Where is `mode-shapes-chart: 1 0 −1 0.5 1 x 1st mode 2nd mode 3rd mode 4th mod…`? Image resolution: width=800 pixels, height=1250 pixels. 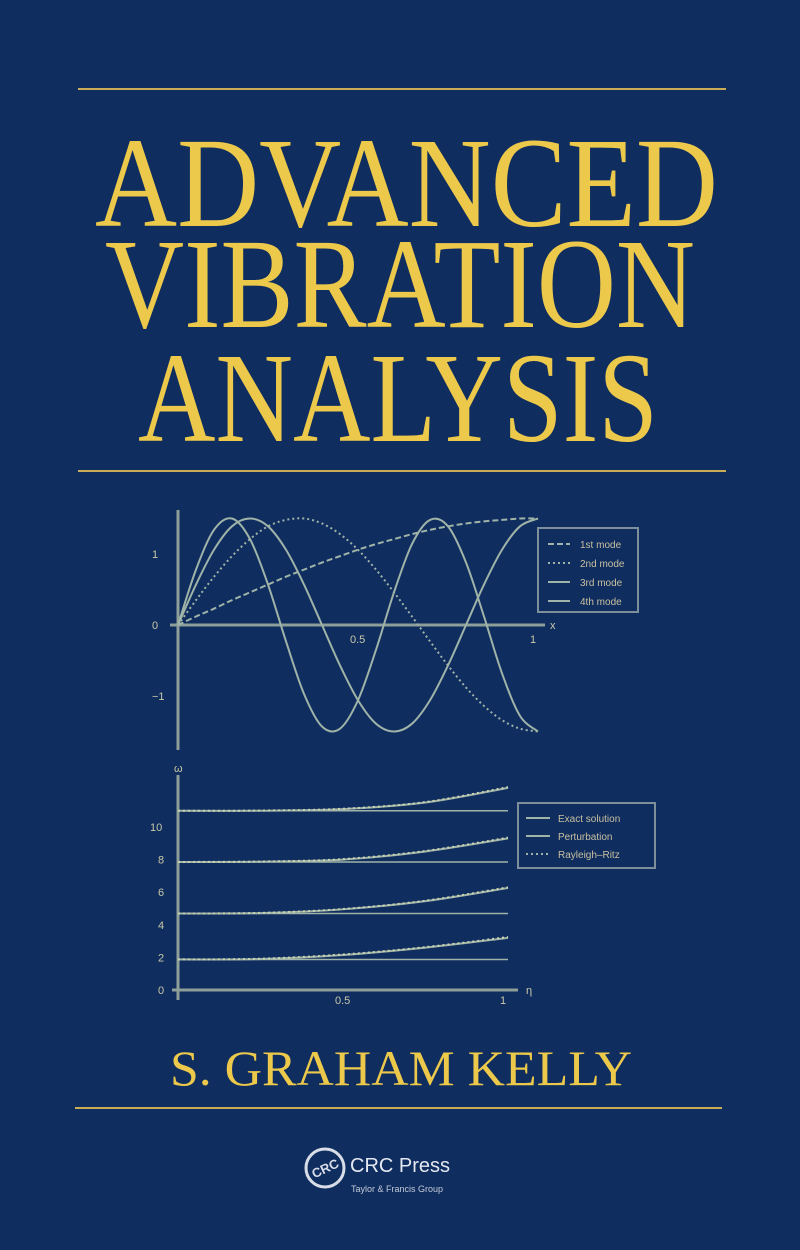 mode-shapes-chart: 1 0 −1 0.5 1 x 1st mode 2nd mode 3rd mode 4th mod… is located at coordinates (395, 630).